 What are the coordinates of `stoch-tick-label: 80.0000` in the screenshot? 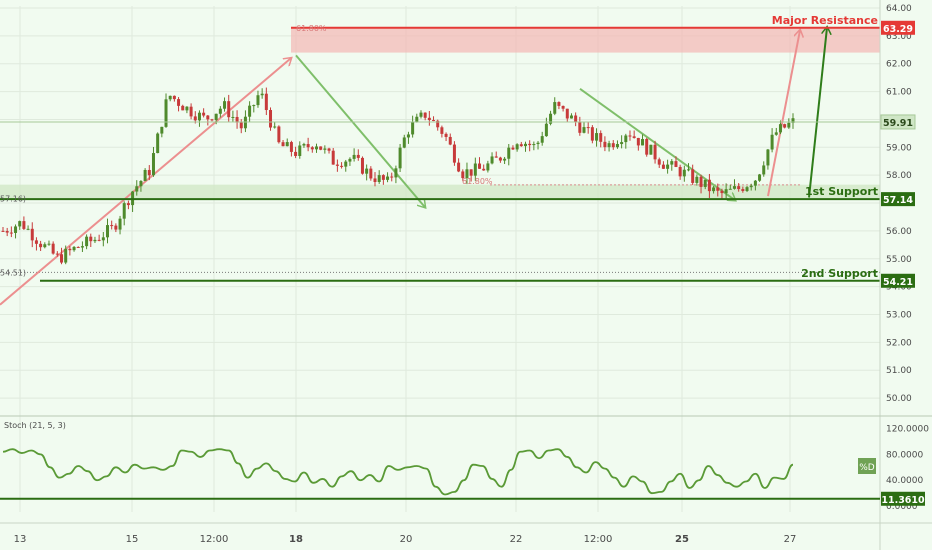 It's located at (904, 455).